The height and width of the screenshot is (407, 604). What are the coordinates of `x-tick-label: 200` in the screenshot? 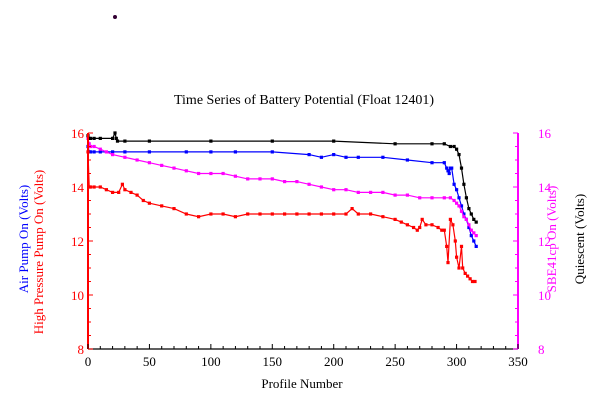 It's located at (334, 361).